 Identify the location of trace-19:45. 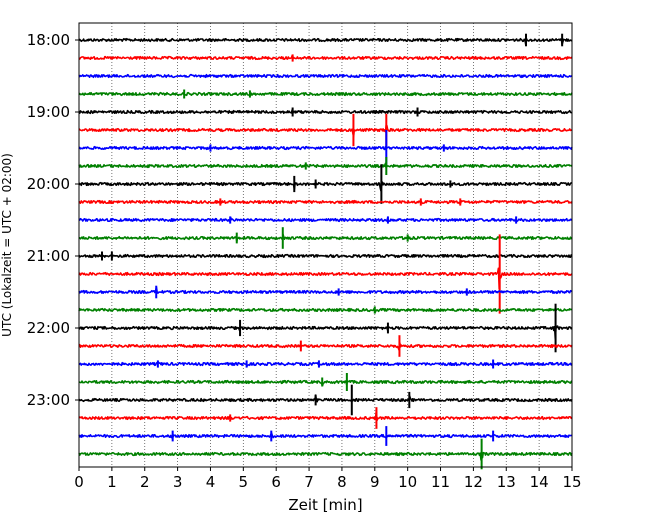
(325, 166).